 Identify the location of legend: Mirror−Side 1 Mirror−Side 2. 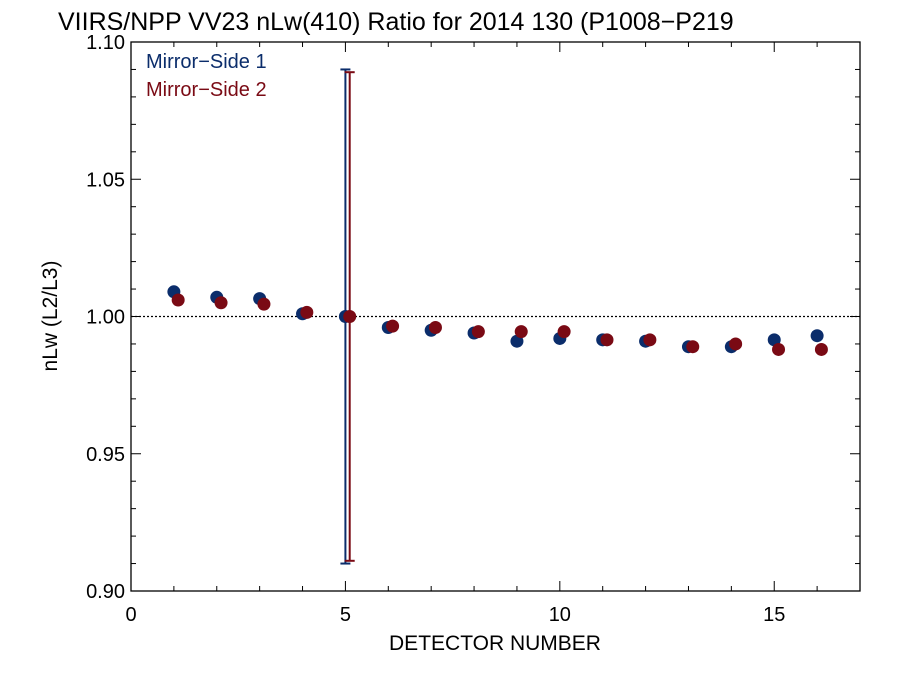
(206, 76).